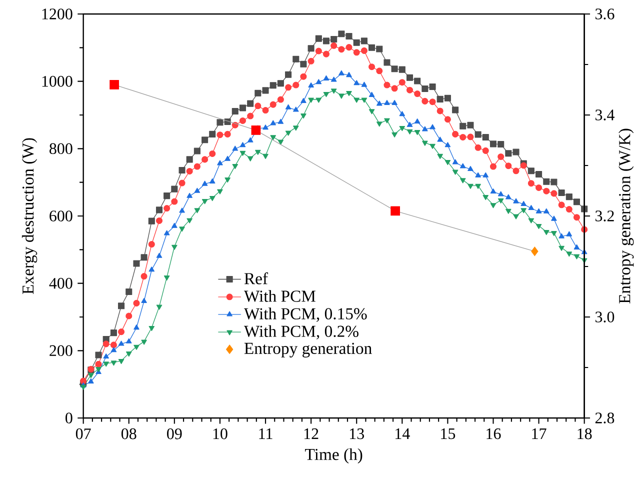 The width and height of the screenshot is (644, 483). What do you see at coordinates (308, 350) in the screenshot?
I see `legend-label: Entropy generation` at bounding box center [308, 350].